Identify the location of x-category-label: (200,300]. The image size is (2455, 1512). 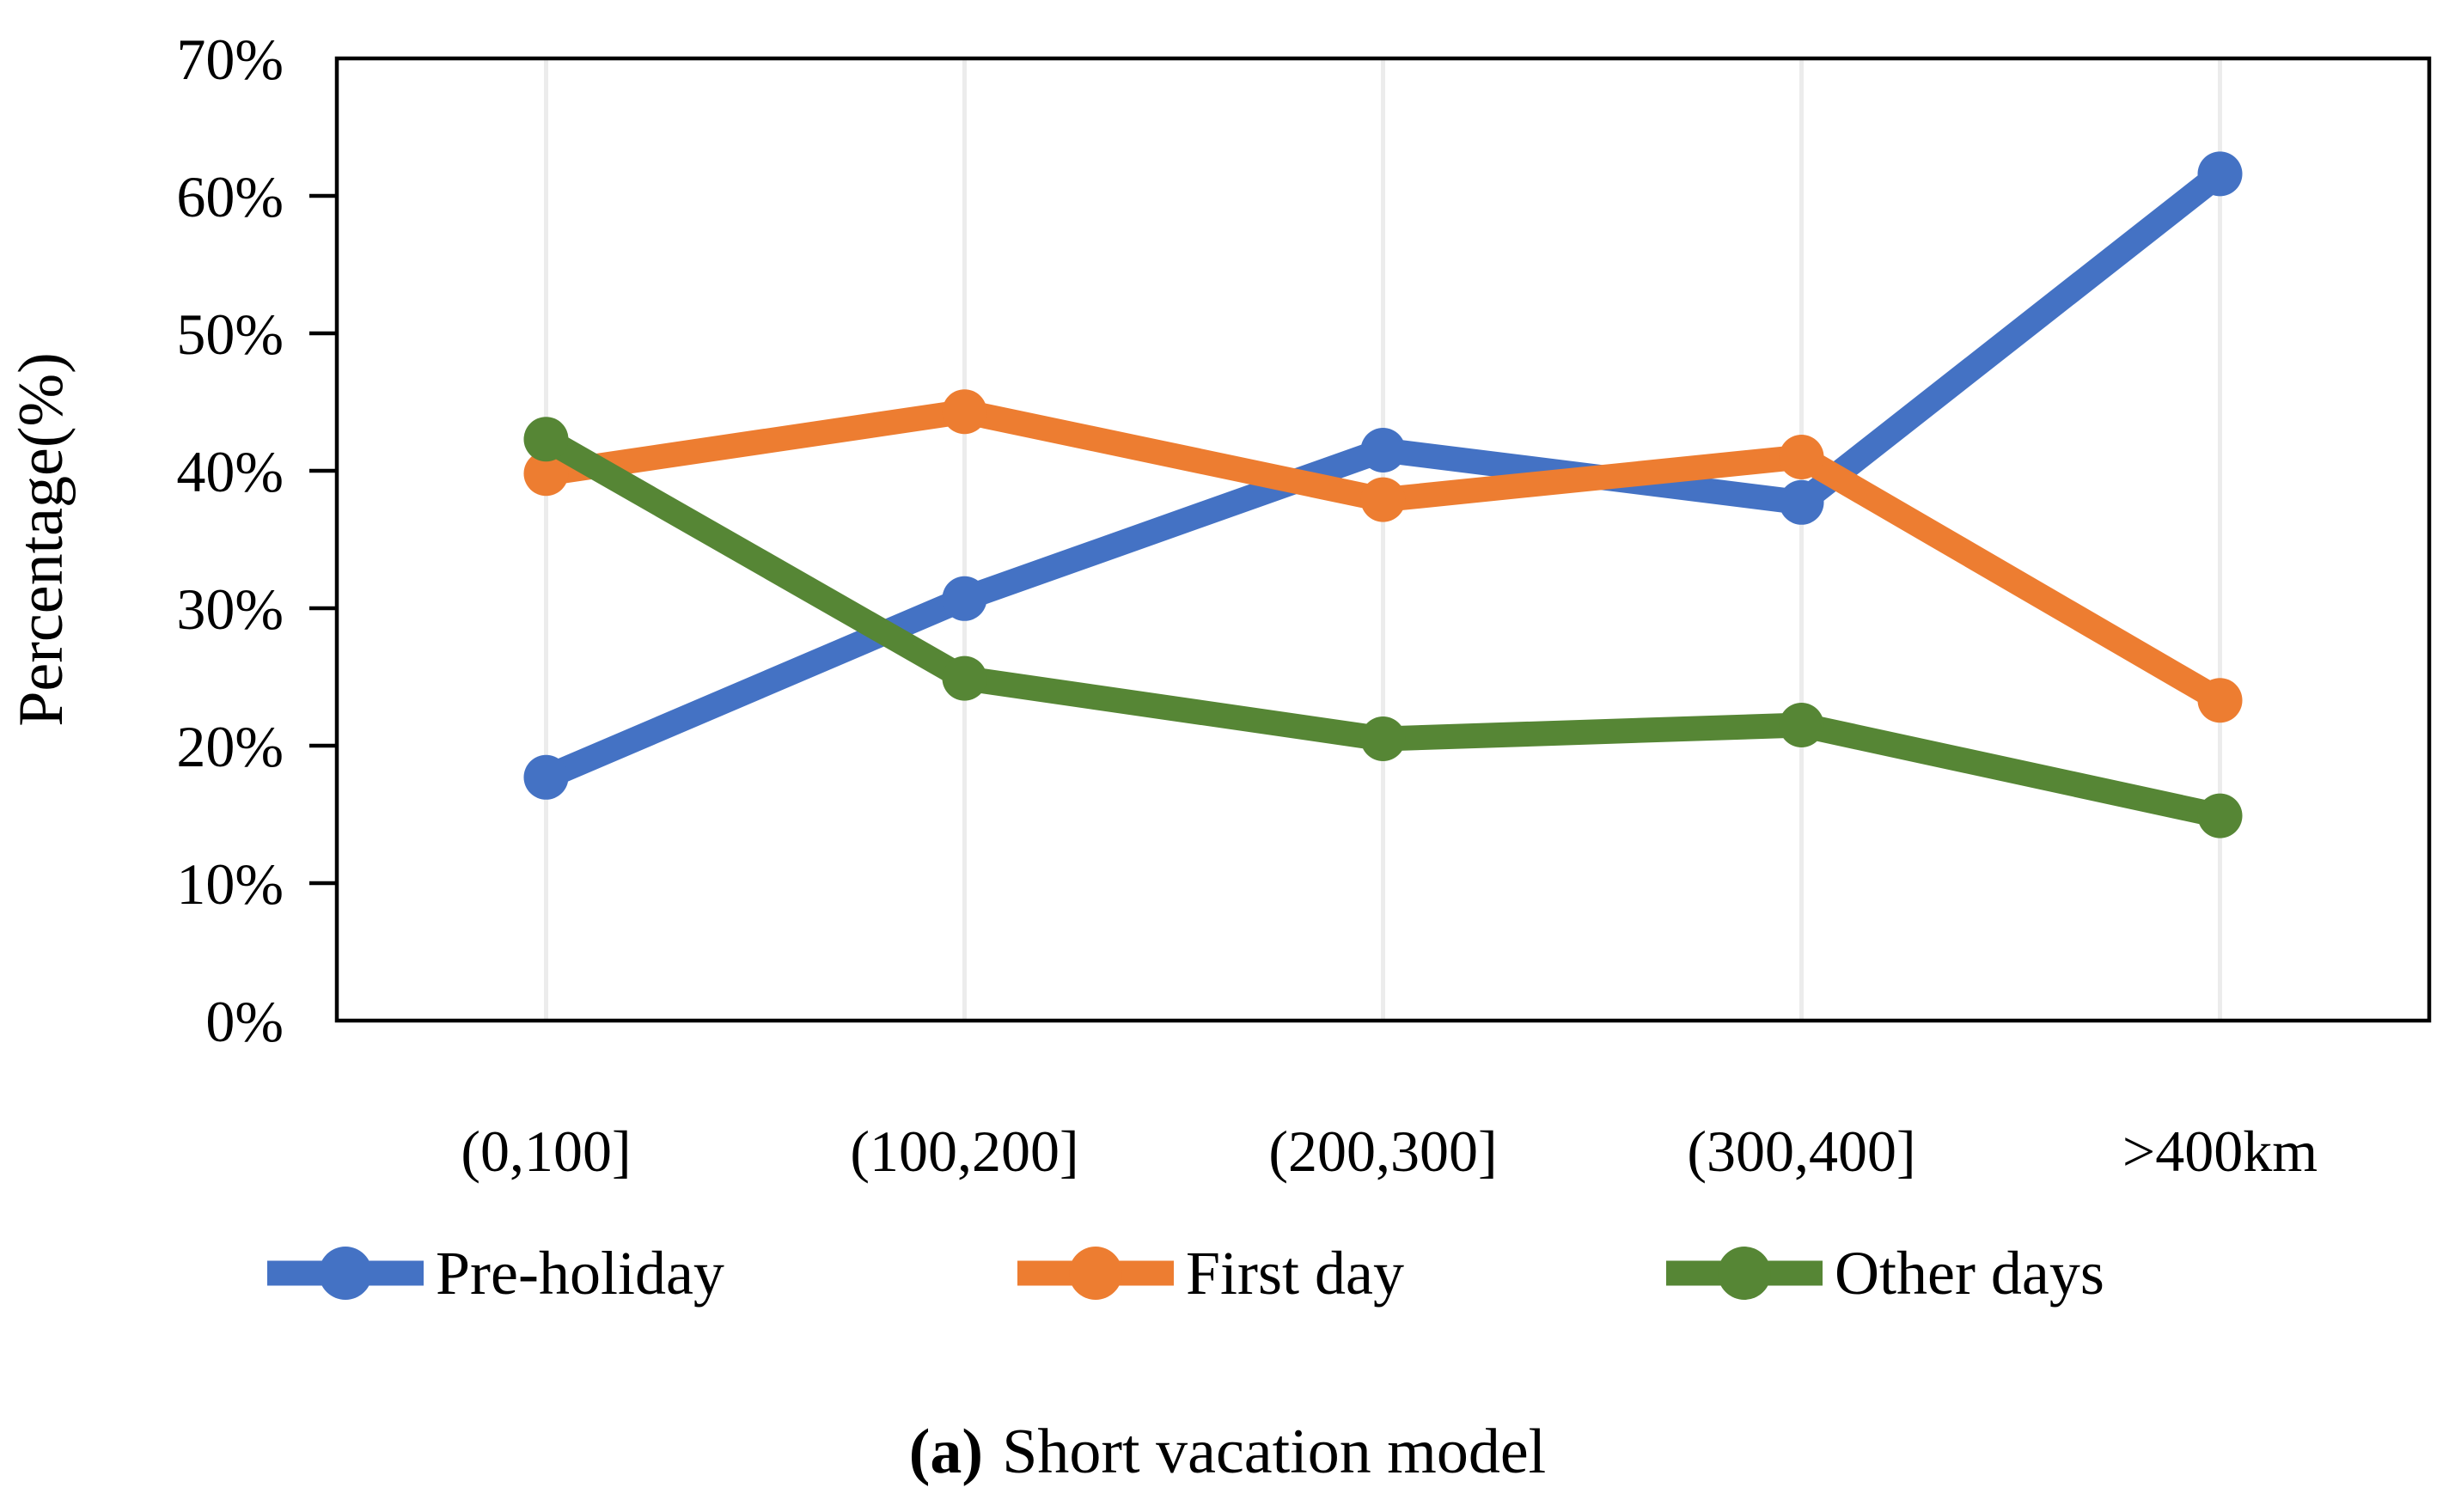
(1382, 1151).